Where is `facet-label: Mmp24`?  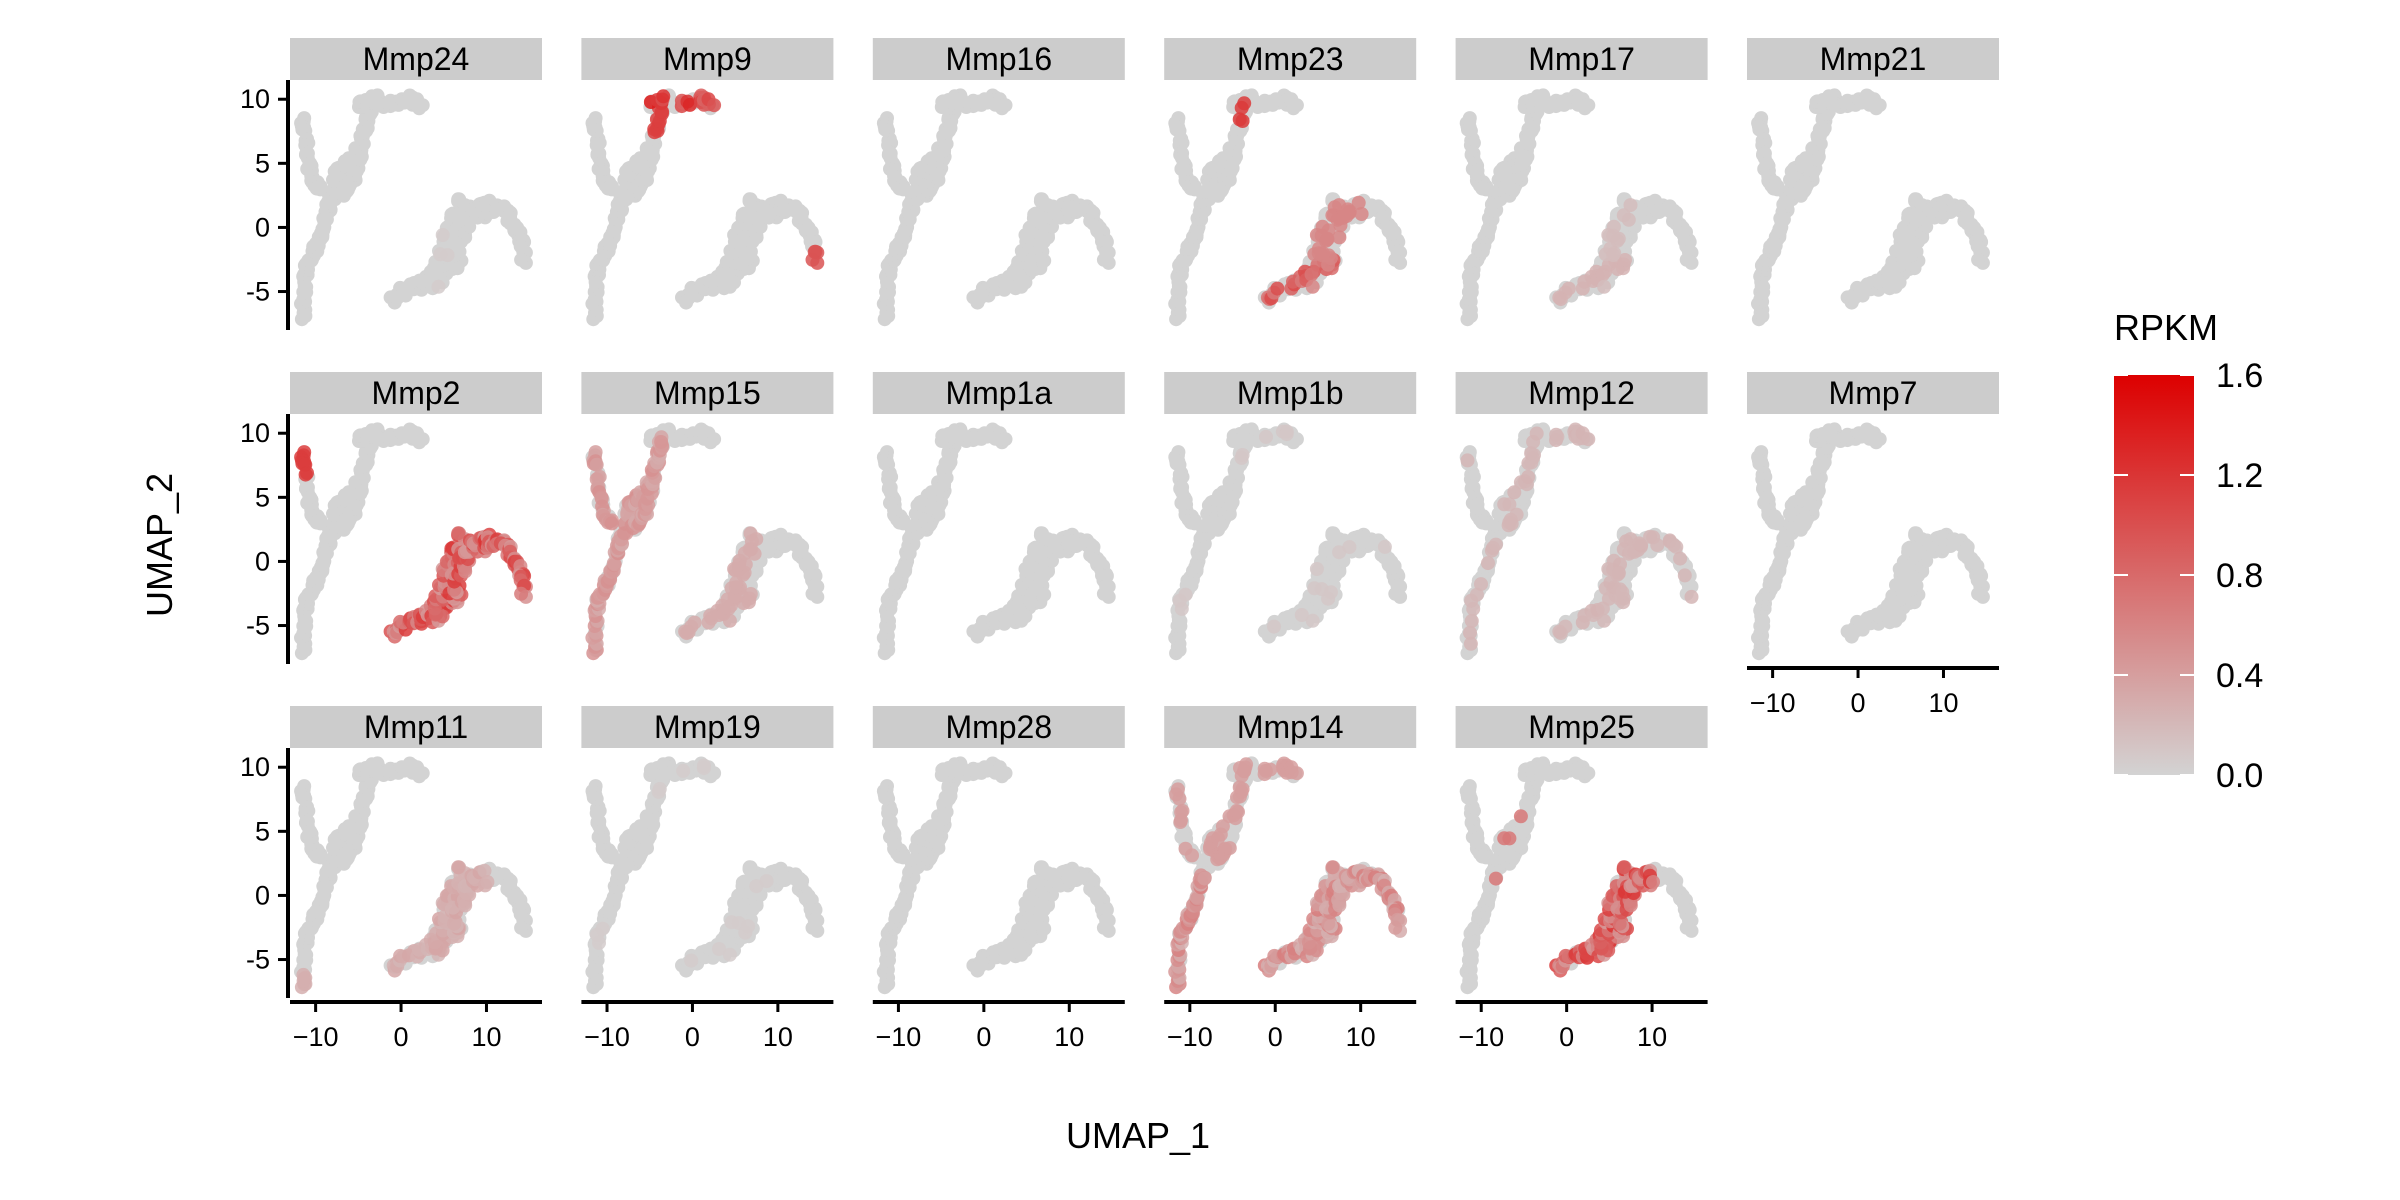 facet-label: Mmp24 is located at coordinates (416, 59).